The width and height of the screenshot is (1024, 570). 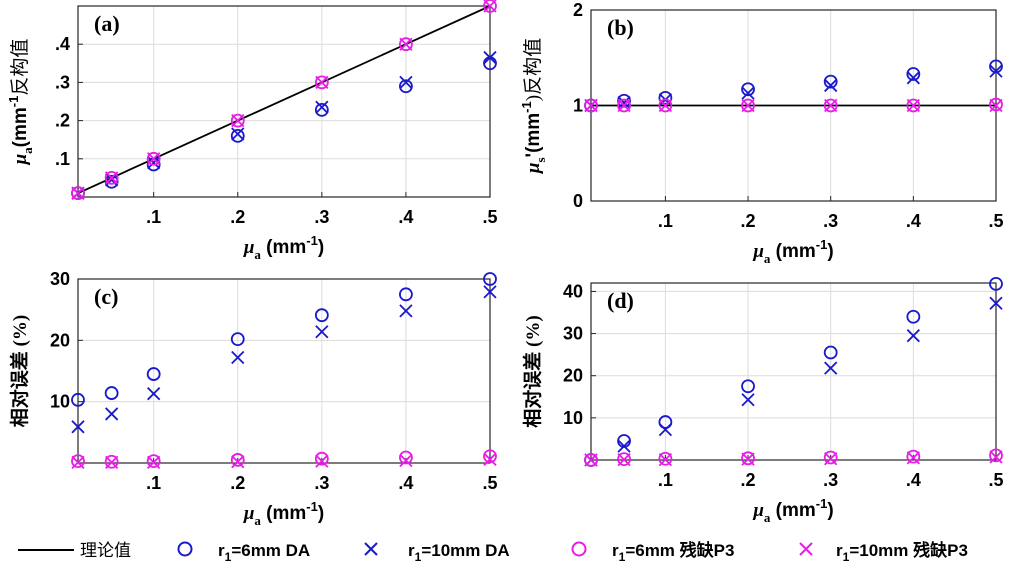 What do you see at coordinates (62, 159) in the screenshot?
I see `y-tick-label: .1` at bounding box center [62, 159].